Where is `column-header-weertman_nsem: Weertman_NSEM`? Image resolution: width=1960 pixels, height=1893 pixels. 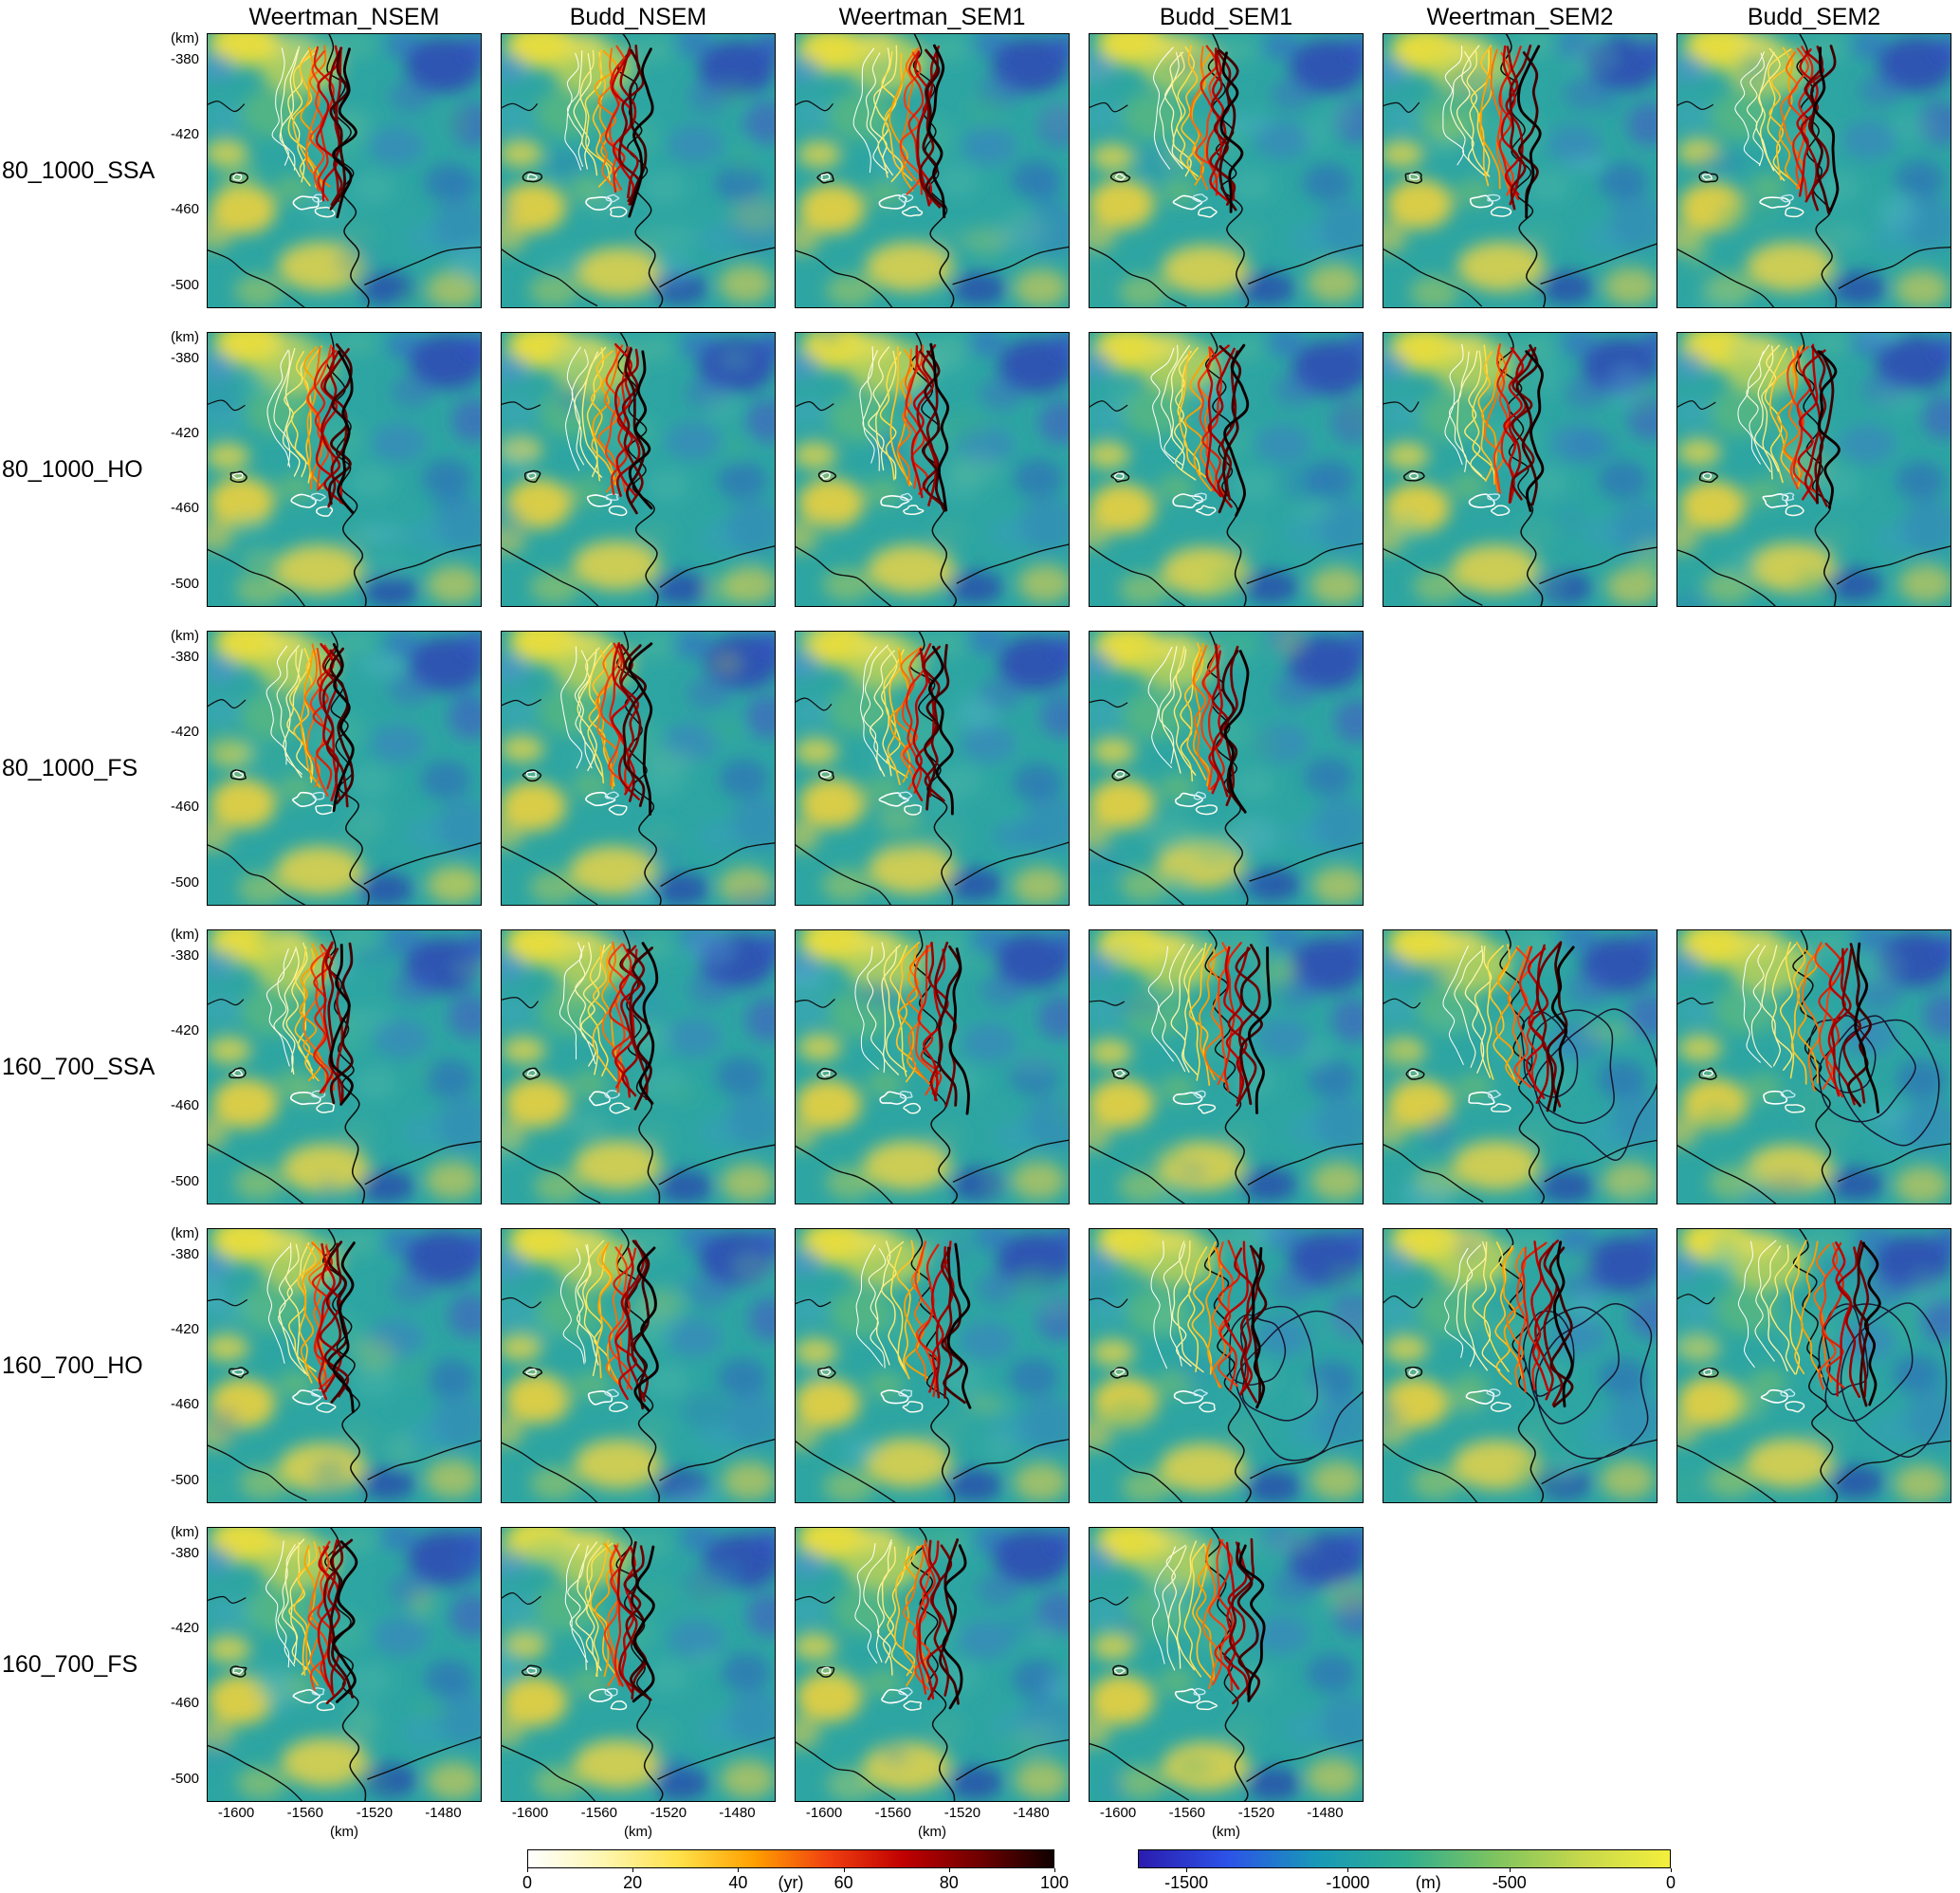
column-header-weertman_nsem: Weertman_NSEM is located at coordinates (344, 17).